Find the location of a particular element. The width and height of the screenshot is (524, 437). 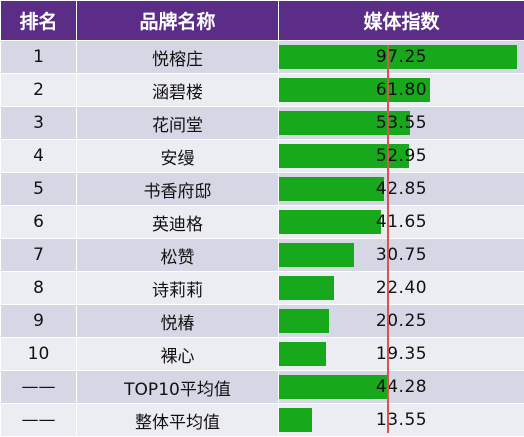

table-row: 6 英迪格 41.65 is located at coordinates (262, 222).